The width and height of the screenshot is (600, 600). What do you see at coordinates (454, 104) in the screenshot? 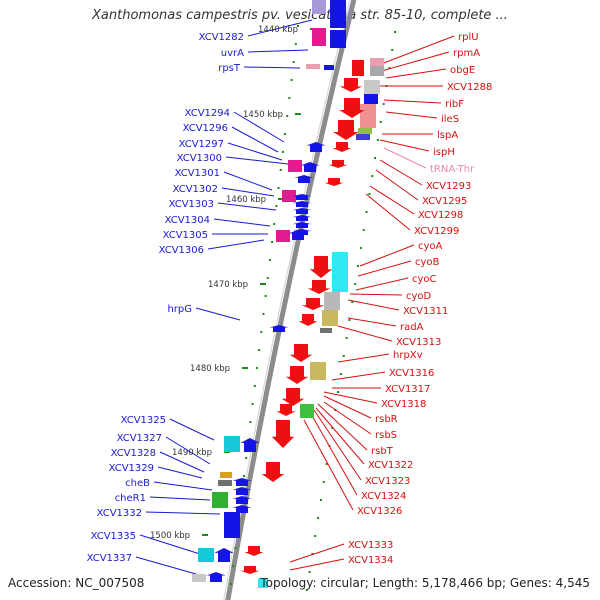
I see `right-gene-label-ribf: ribF` at bounding box center [454, 104].